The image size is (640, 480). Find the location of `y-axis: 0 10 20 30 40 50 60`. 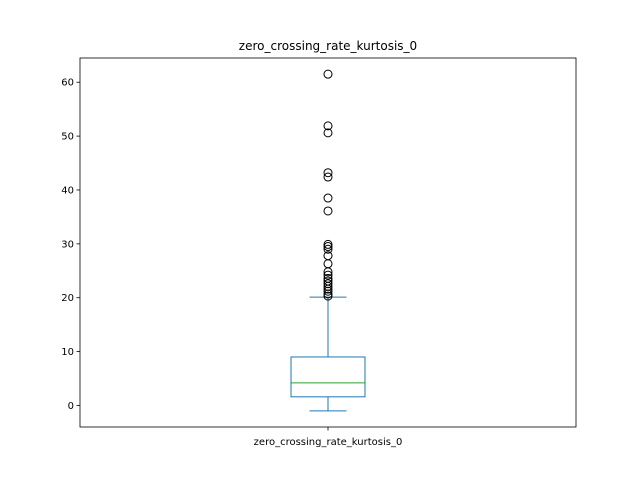

y-axis: 0 10 20 30 40 50 60 is located at coordinates (70, 245).